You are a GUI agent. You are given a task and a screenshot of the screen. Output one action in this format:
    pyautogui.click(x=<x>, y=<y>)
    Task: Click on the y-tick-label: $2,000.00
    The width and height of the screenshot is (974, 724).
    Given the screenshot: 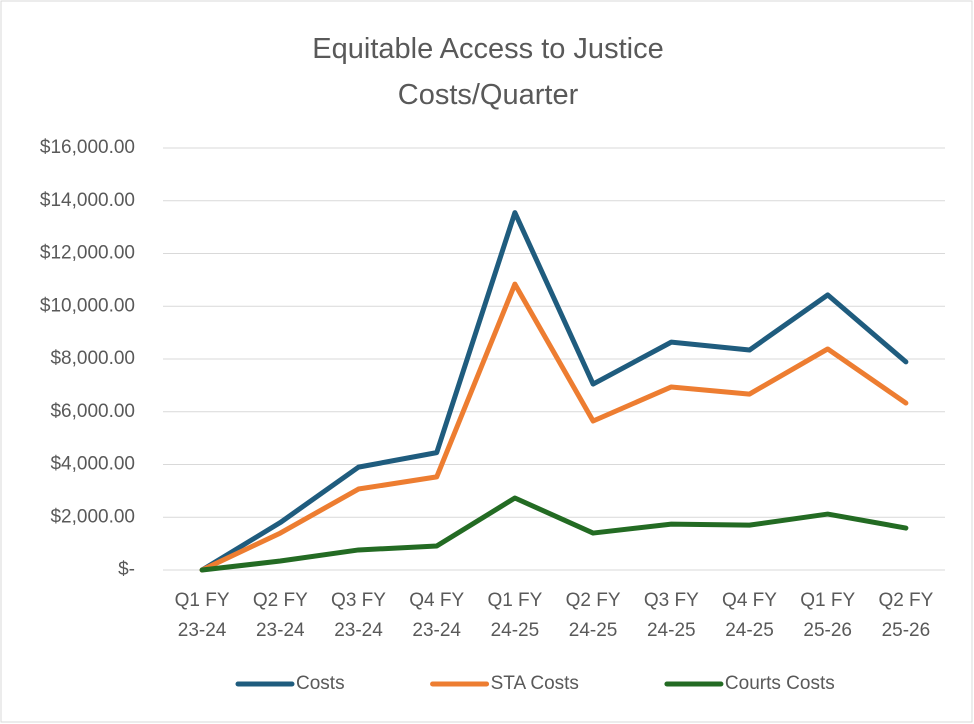 What is the action you would take?
    pyautogui.click(x=92, y=516)
    